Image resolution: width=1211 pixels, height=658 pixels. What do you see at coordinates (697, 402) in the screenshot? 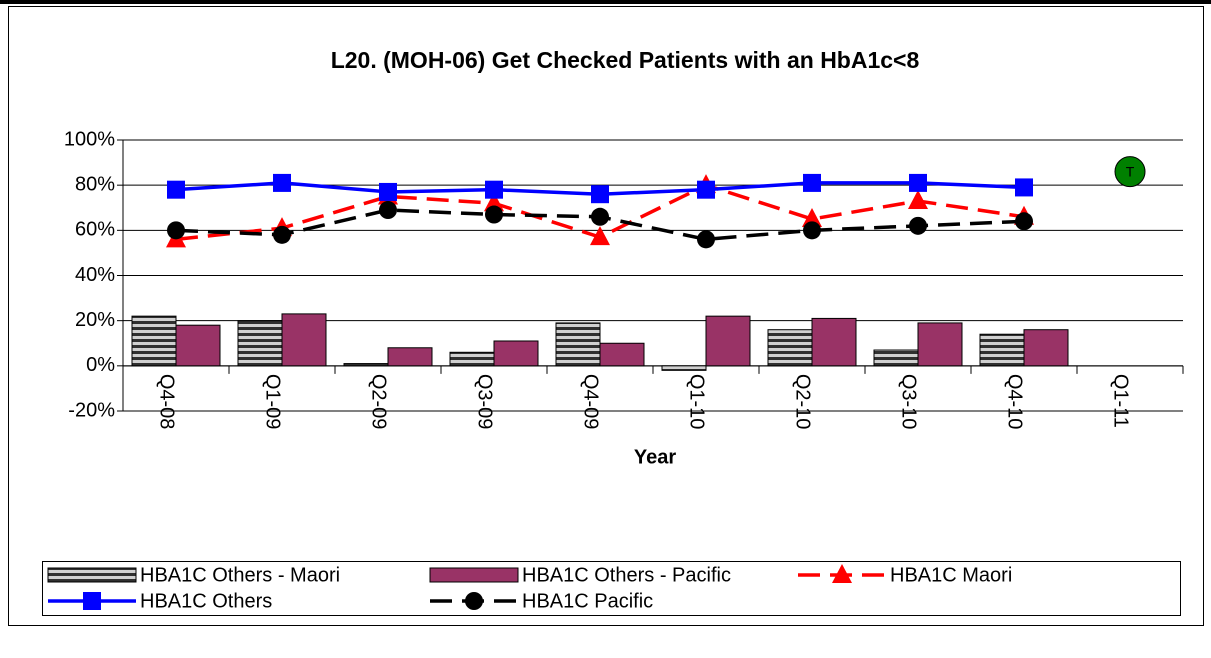
I see `x-tick-label: Q1-10` at bounding box center [697, 402].